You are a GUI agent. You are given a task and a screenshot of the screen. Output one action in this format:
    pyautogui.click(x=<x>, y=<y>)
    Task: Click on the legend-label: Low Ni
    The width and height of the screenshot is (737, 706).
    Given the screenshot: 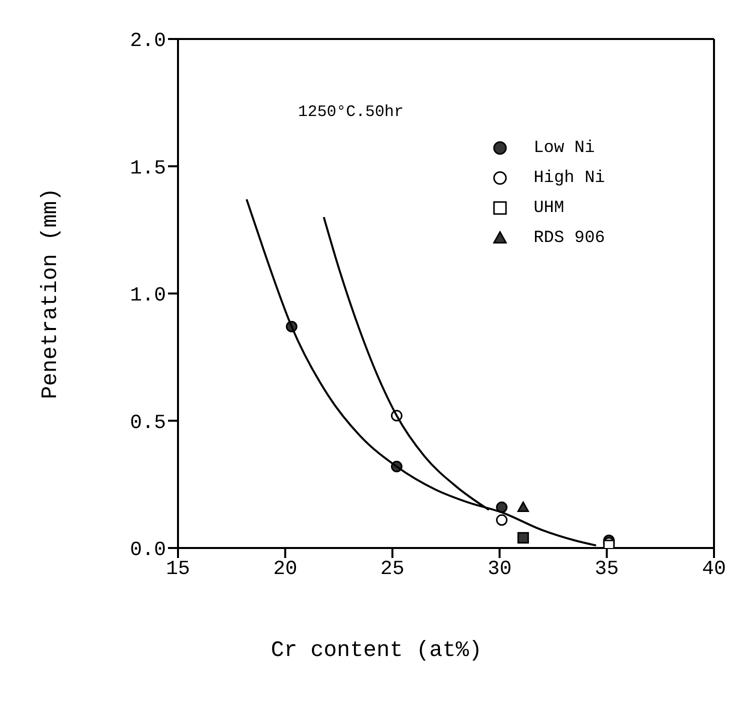 What is the action you would take?
    pyautogui.click(x=564, y=148)
    